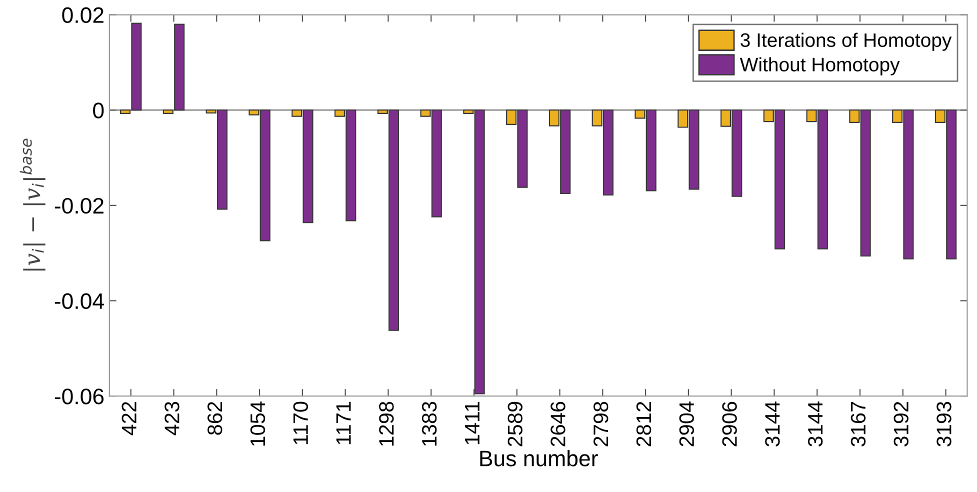 The image size is (977, 492). What do you see at coordinates (686, 424) in the screenshot?
I see `x-tick-label: 2904` at bounding box center [686, 424].